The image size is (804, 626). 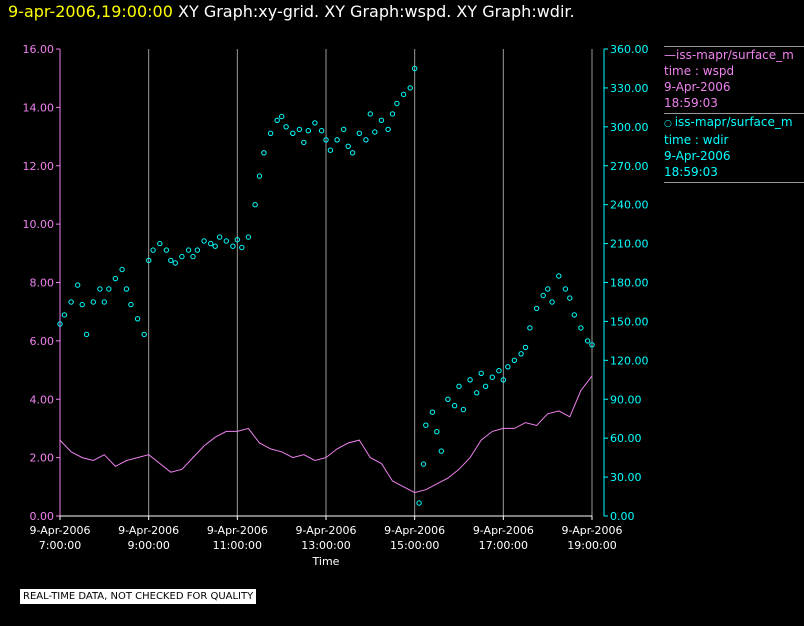 What do you see at coordinates (90, 11) in the screenshot?
I see `timestamp-title: 9-apr-2006,19:00:00` at bounding box center [90, 11].